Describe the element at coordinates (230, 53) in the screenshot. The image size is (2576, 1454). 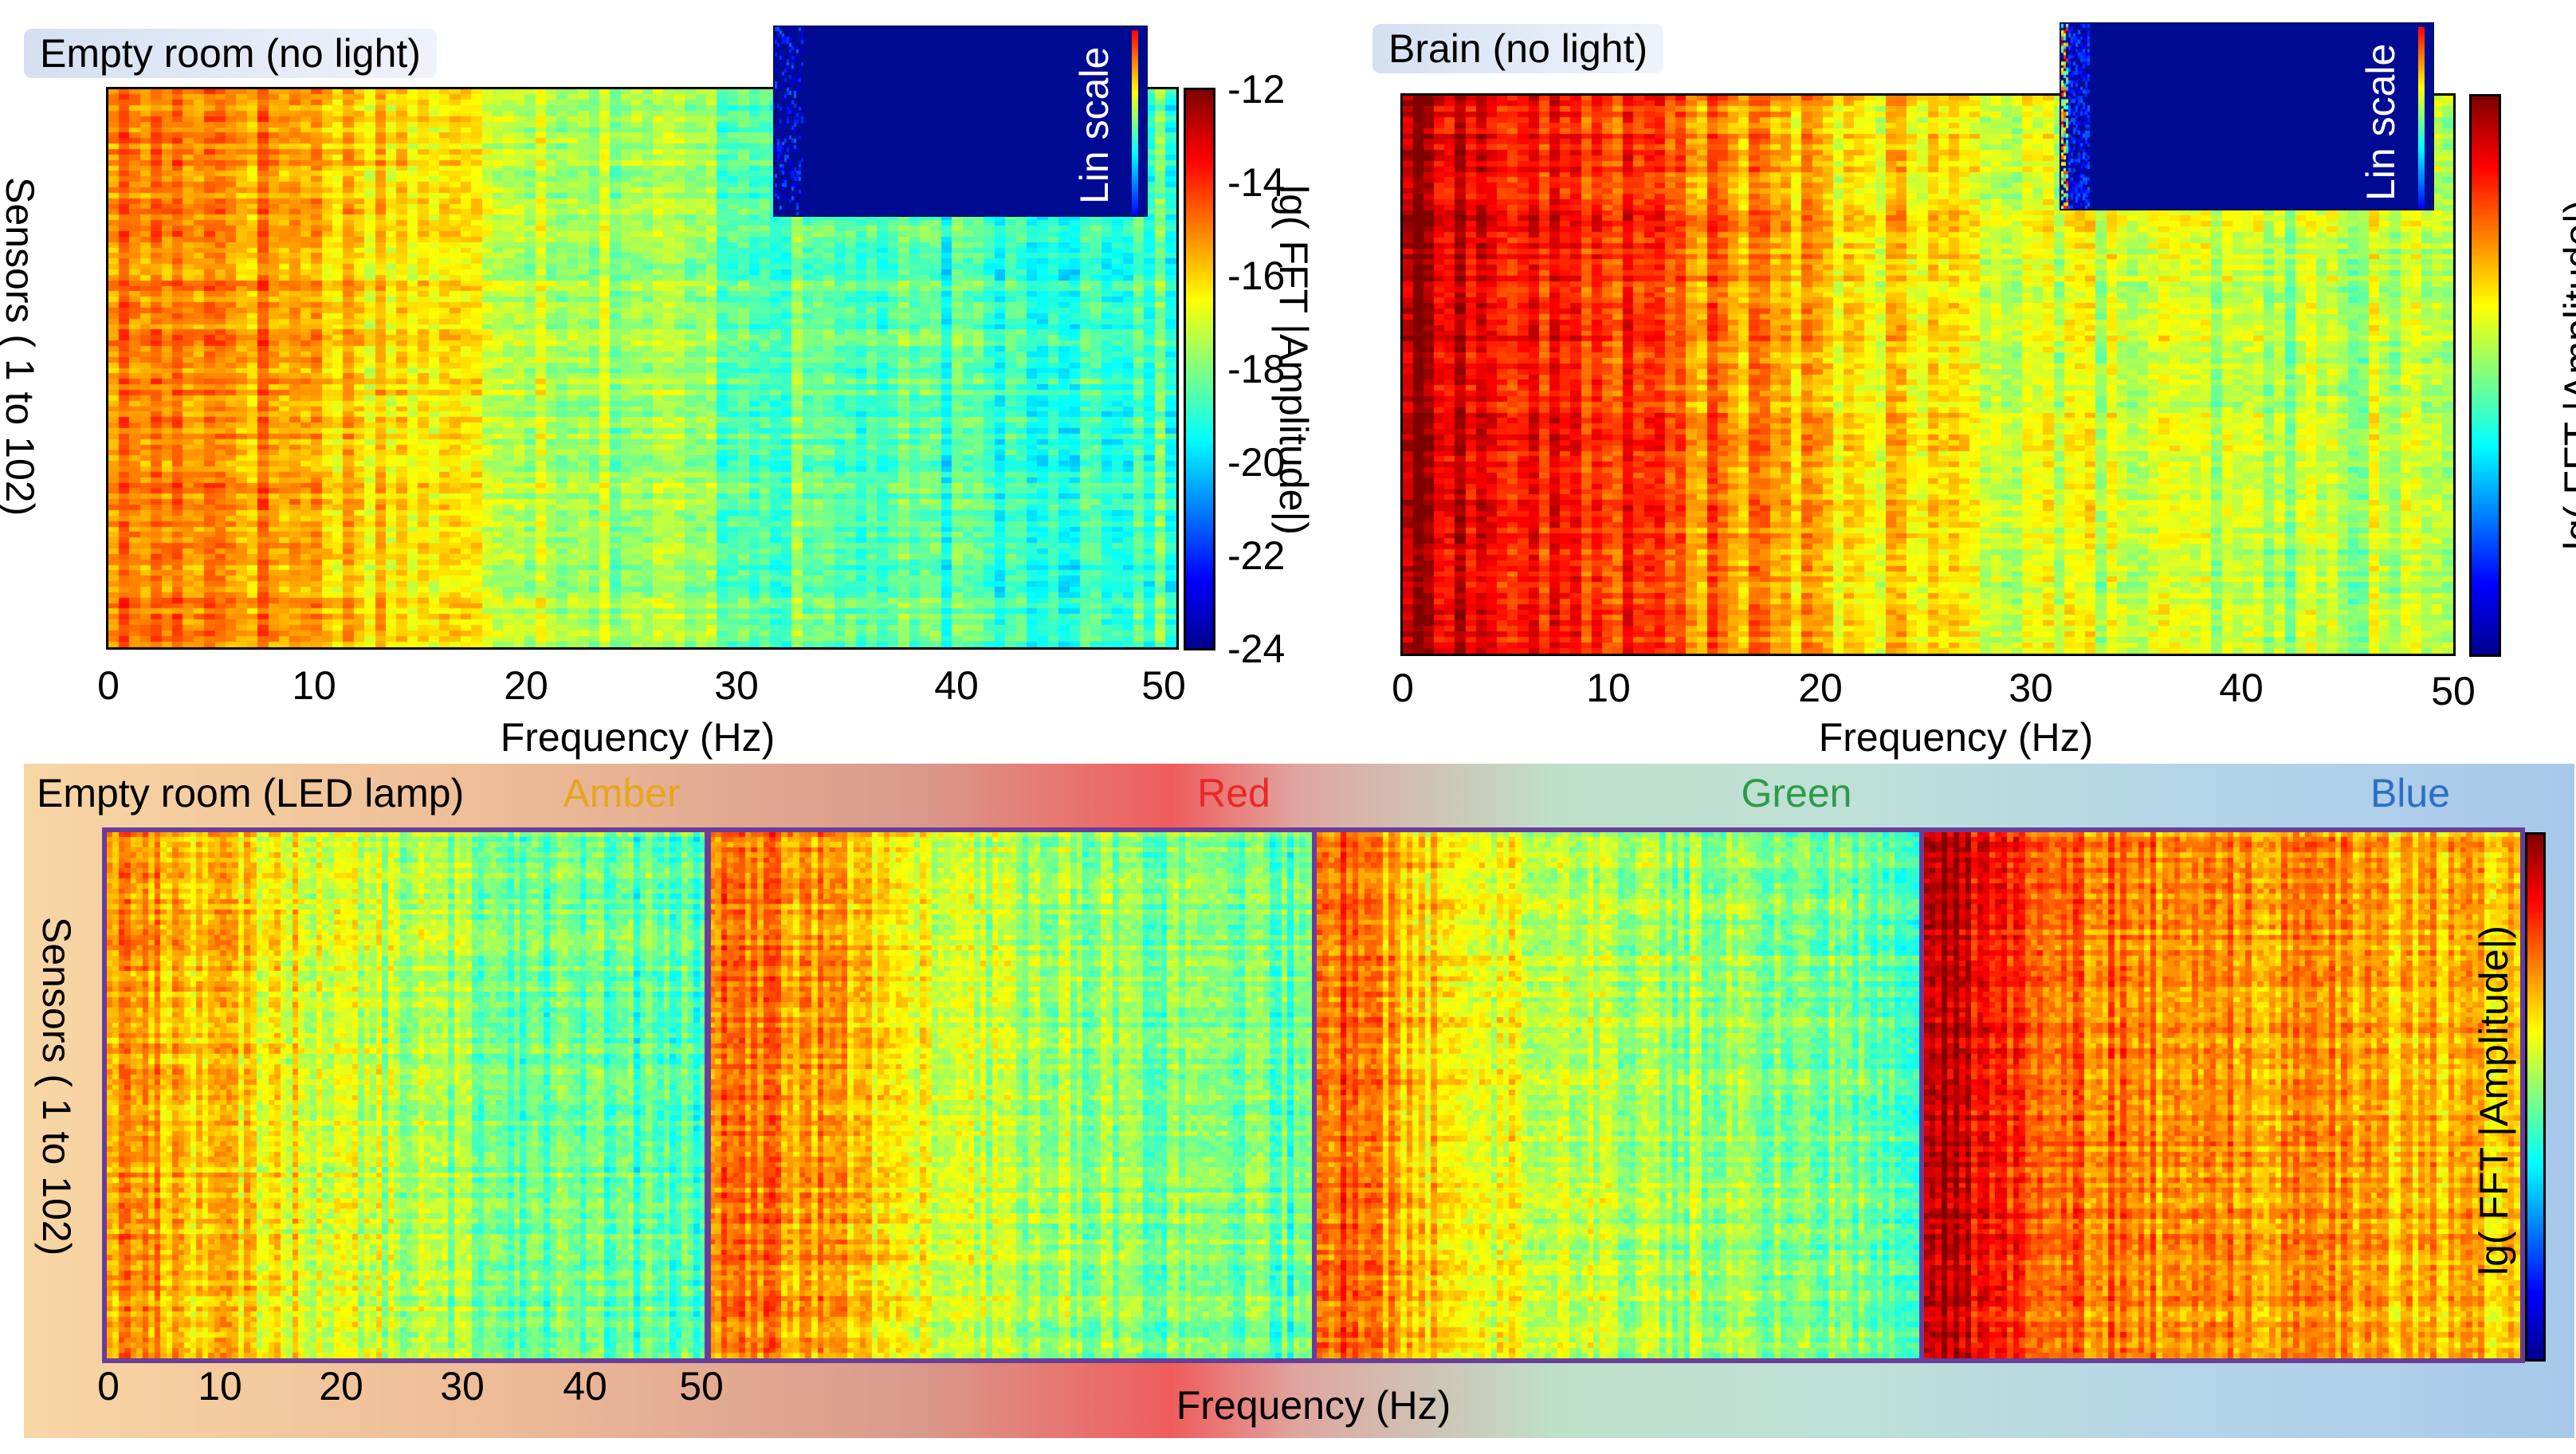
I see `top-left-title: Empty room (no light)` at that location.